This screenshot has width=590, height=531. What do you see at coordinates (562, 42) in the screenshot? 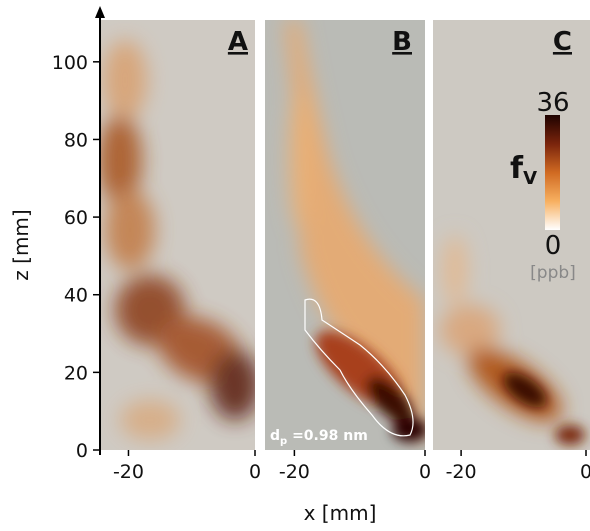
I see `panel-label: C` at bounding box center [562, 42].